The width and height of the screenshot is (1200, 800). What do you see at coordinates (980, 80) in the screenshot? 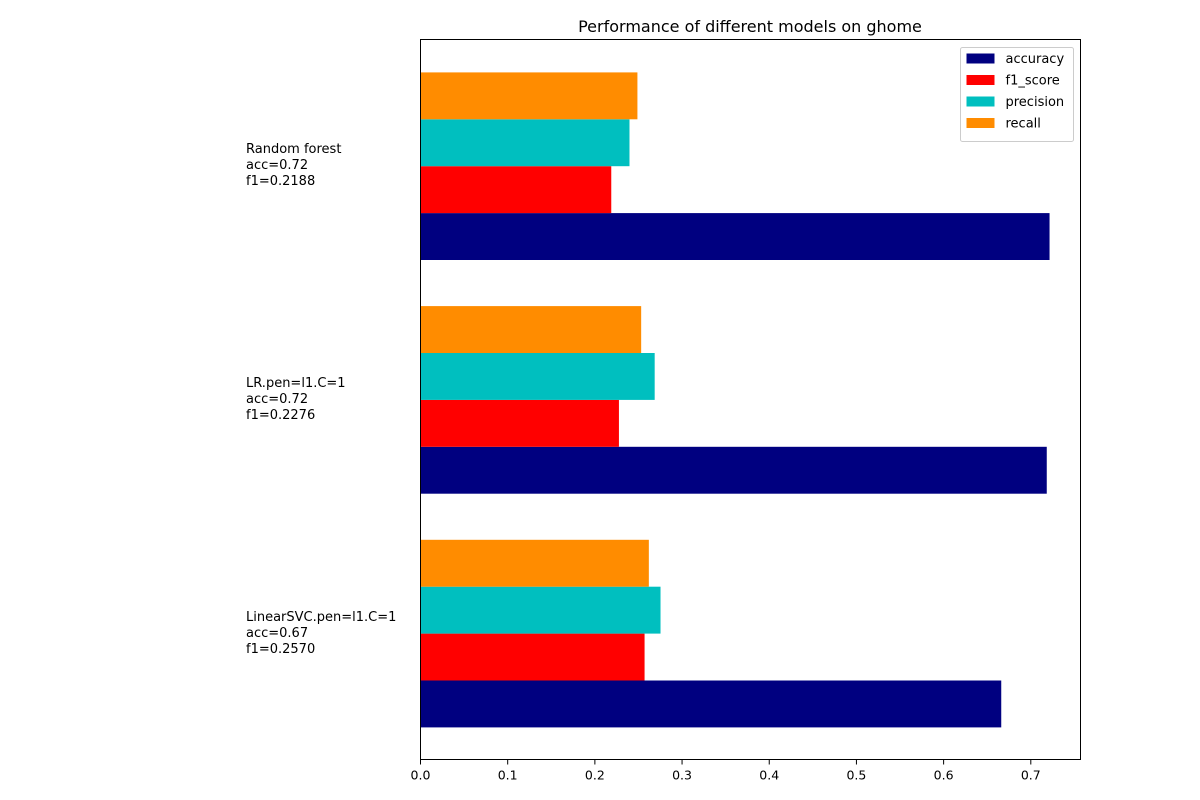
I see `legend-swatch-f1-score` at bounding box center [980, 80].